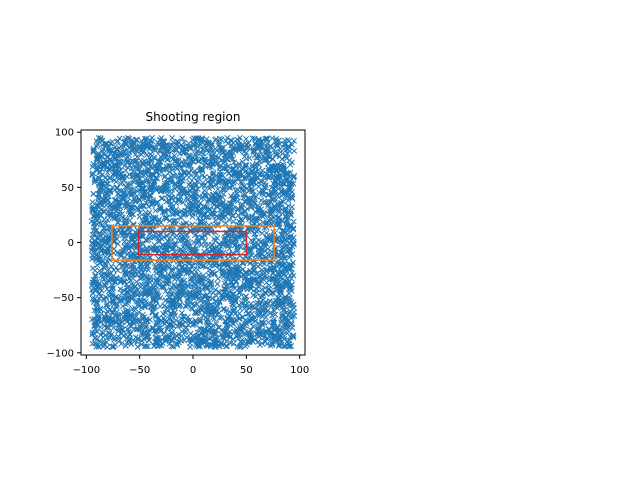 The height and width of the screenshot is (485, 640). What do you see at coordinates (67, 188) in the screenshot?
I see `y-tick-label: 50` at bounding box center [67, 188].